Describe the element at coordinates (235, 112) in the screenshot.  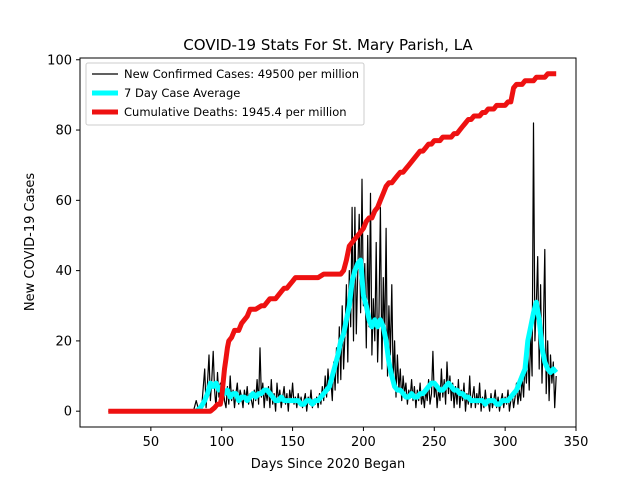
I see `legend-label-cumulative-deaths: Cumulative Deaths: 1945.4 per million` at that location.